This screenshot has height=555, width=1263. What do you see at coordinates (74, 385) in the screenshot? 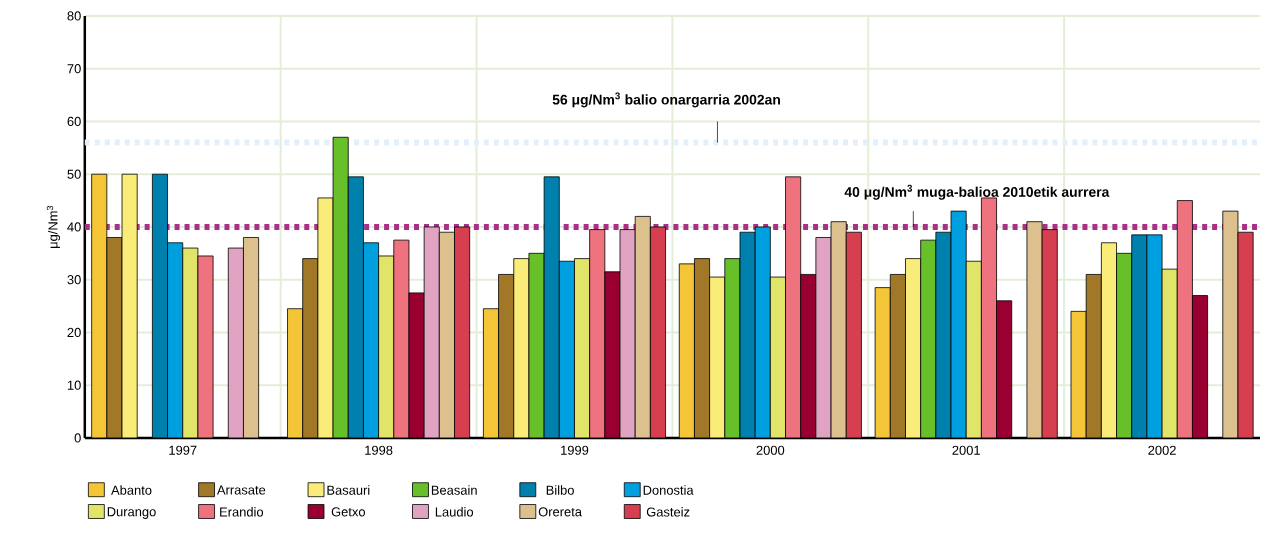
I see `y-tick-label: 10` at bounding box center [74, 385].